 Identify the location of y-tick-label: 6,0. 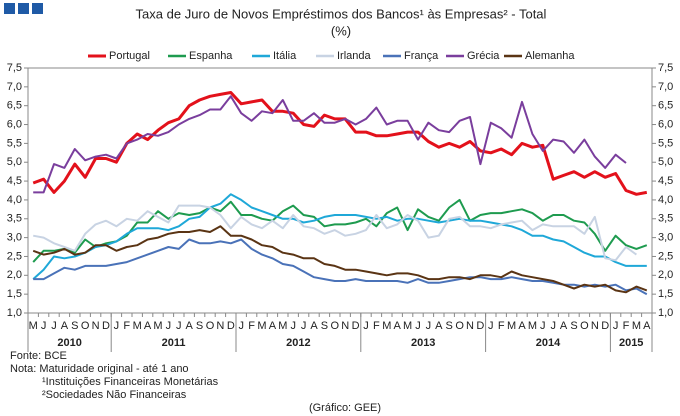
(14, 124).